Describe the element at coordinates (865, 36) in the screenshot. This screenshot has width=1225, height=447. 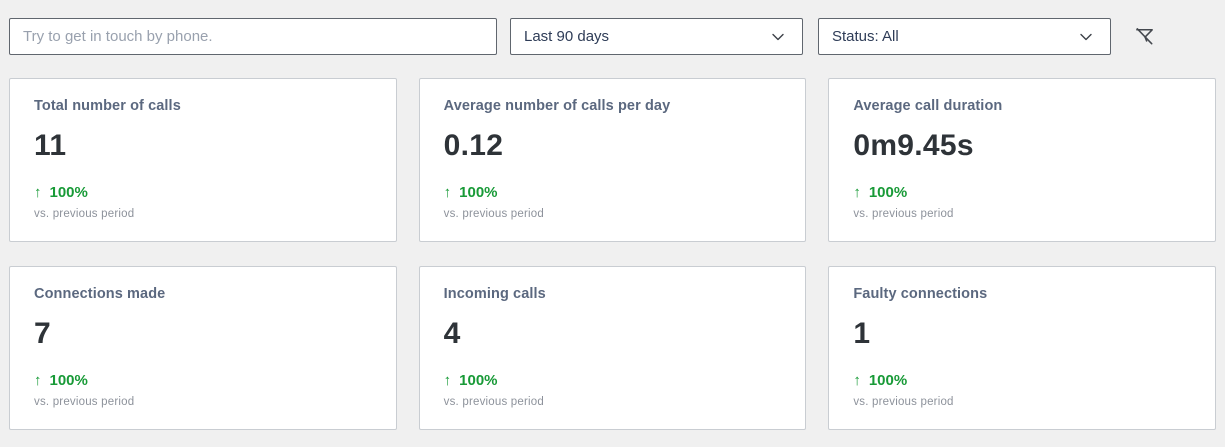
I see `status-value: Status: All` at that location.